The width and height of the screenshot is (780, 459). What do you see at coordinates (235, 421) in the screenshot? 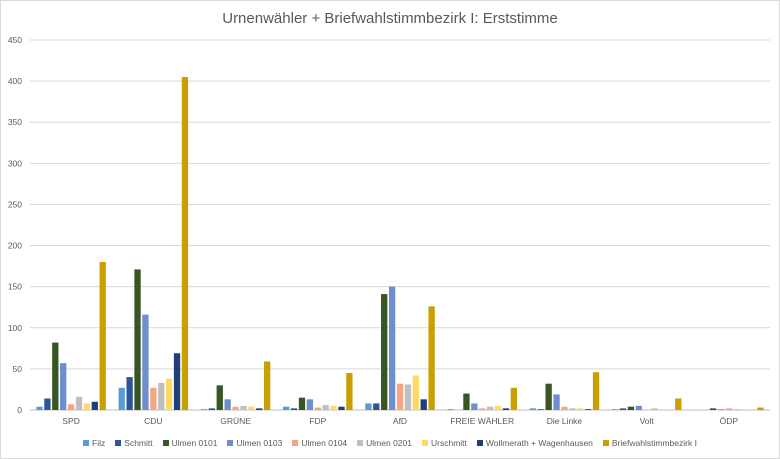
I see `x-tick-label: GRÜNE` at bounding box center [235, 421].